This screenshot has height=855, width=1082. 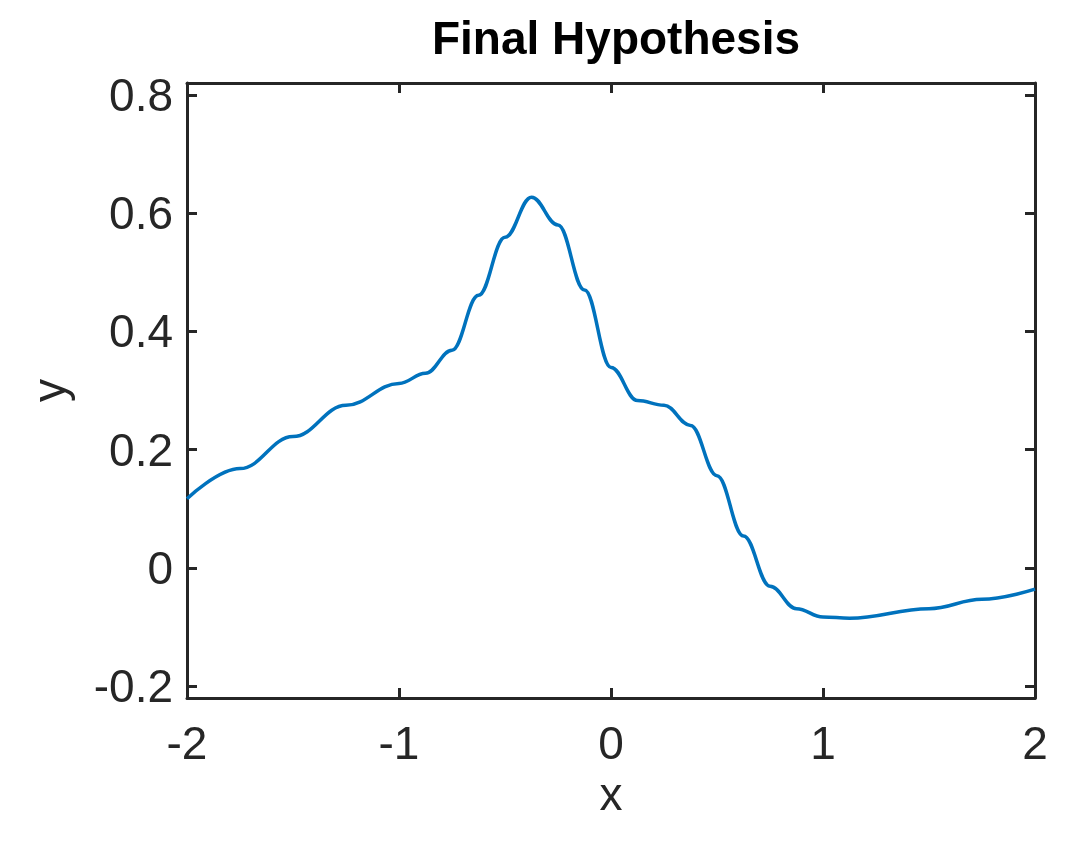 I want to click on x-axis-title: x, so click(x=611, y=793).